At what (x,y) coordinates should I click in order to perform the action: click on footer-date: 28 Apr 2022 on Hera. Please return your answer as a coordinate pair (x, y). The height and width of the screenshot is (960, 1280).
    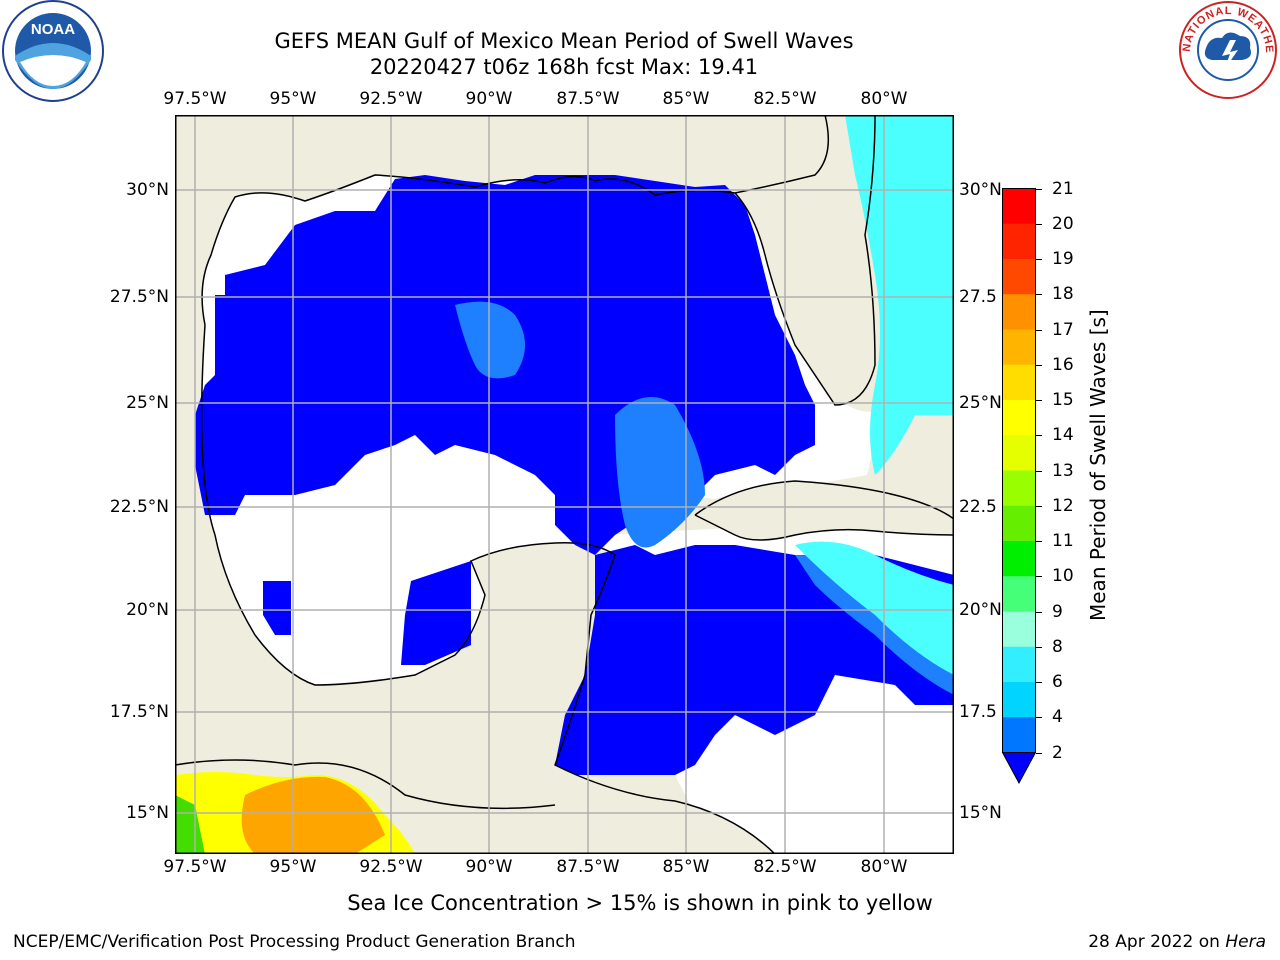
    Looking at the image, I should click on (1177, 942).